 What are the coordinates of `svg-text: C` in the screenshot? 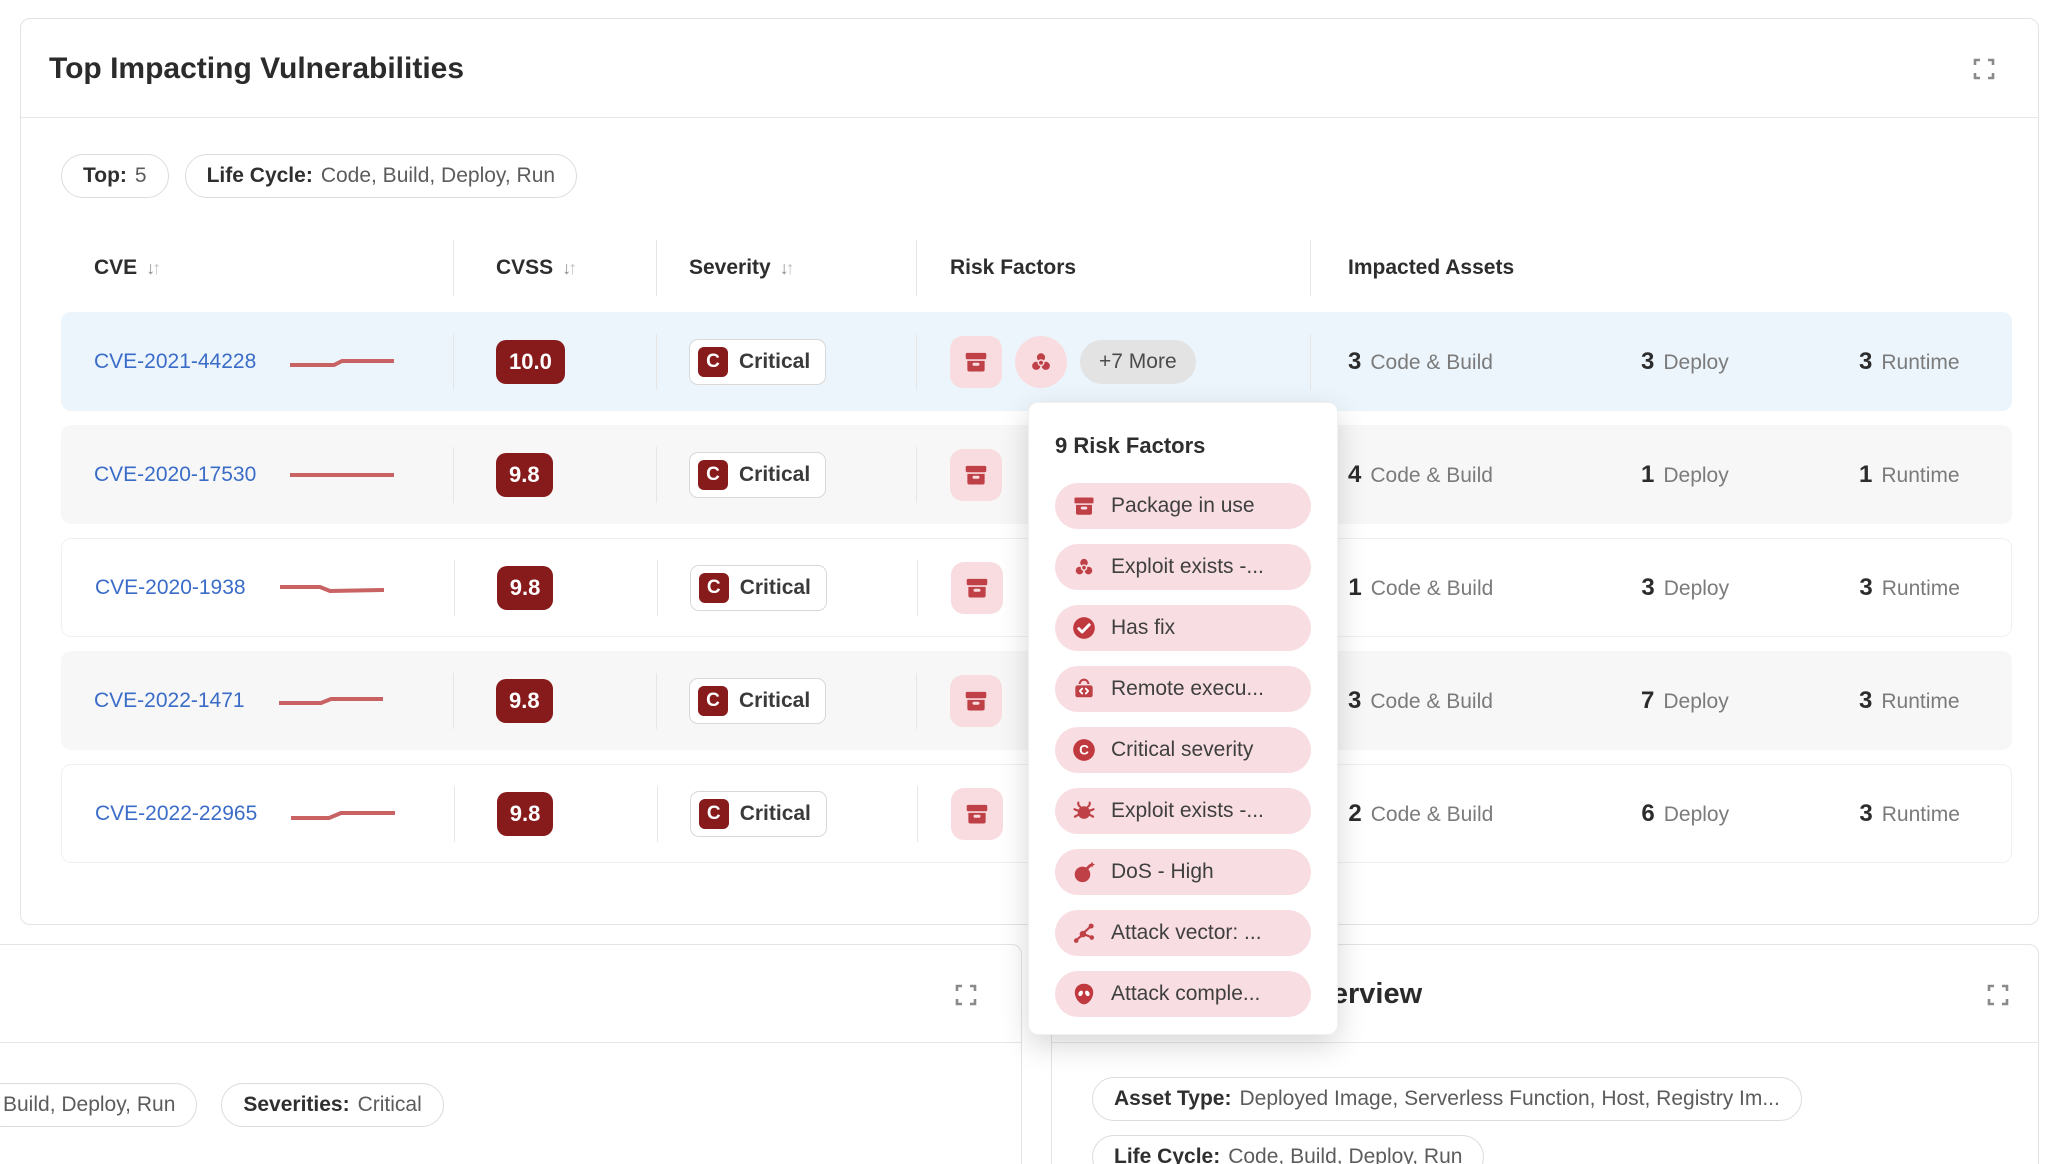 It's located at (1084, 750).